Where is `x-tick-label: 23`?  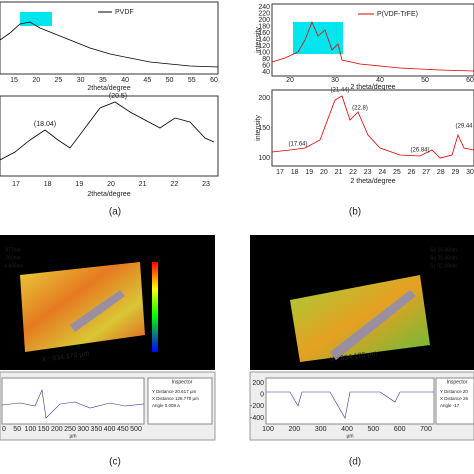
x-tick-label: 23 is located at coordinates (368, 172).